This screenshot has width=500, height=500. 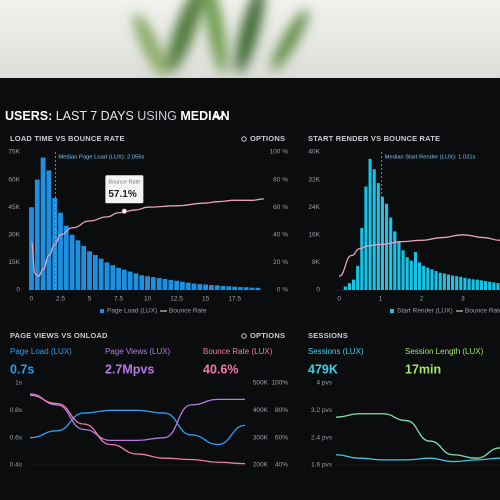 I want to click on x-tick-label: 12.5, so click(x=176, y=299).